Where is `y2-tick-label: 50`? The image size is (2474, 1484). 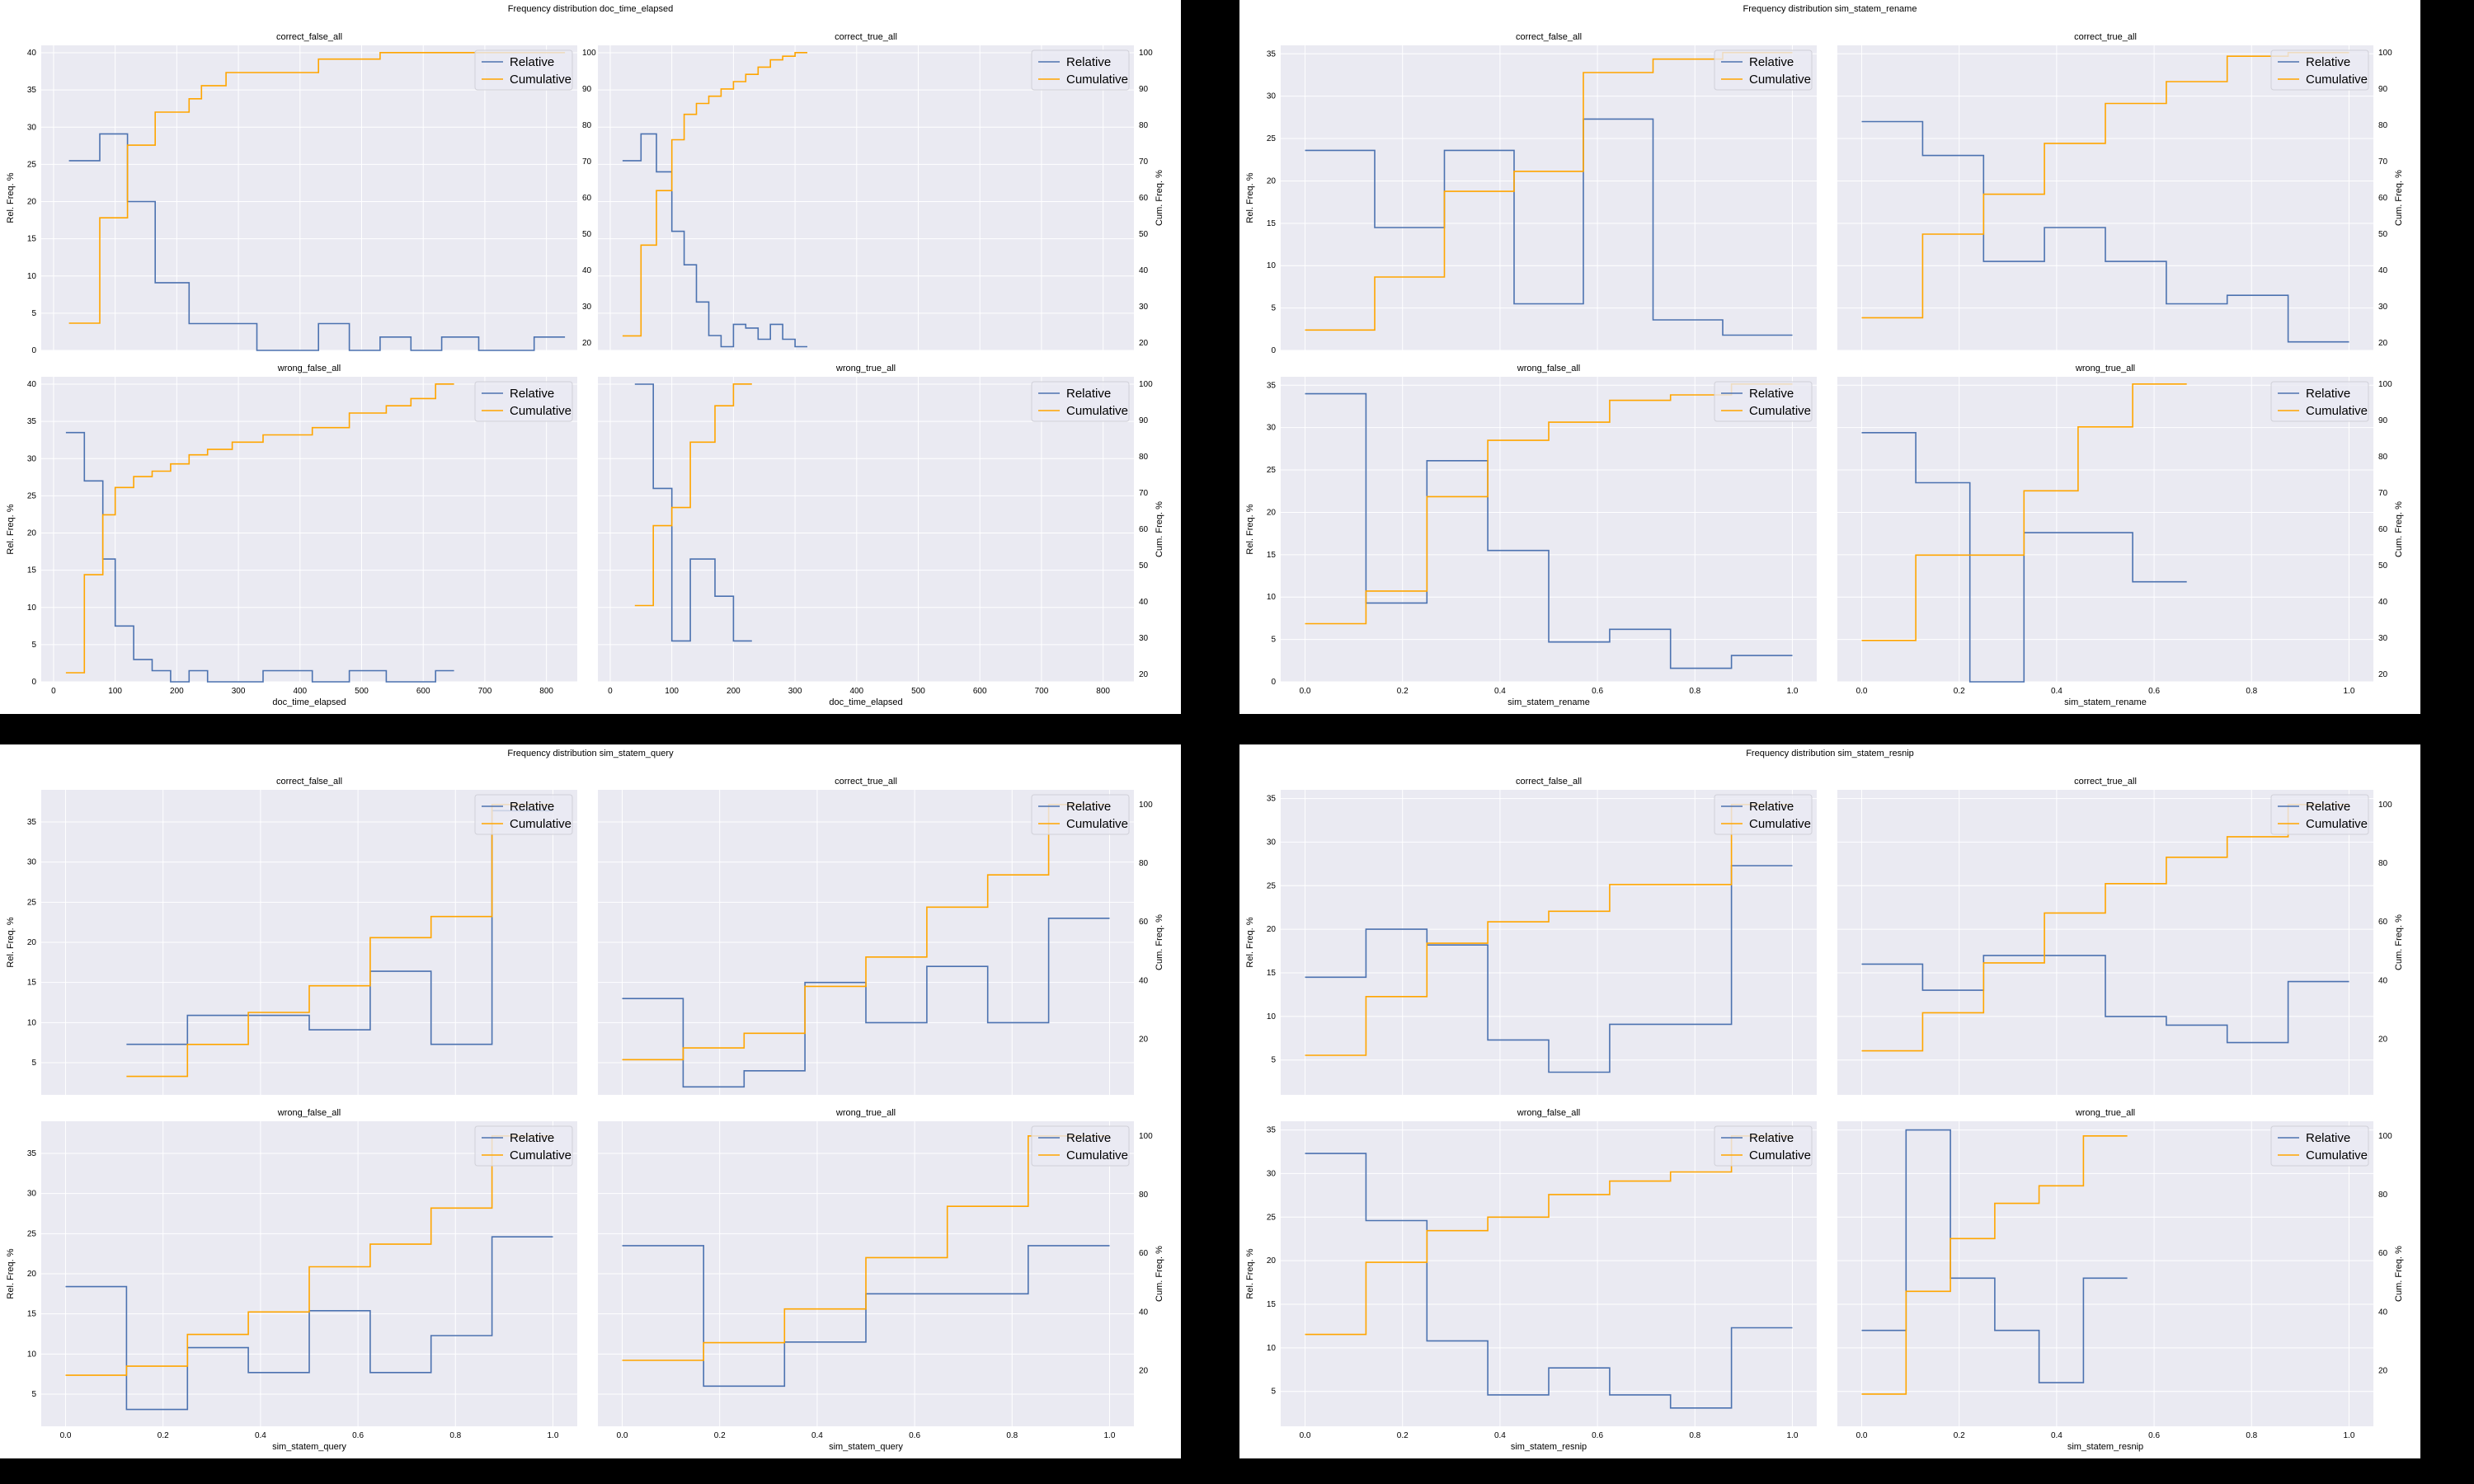 y2-tick-label: 50 is located at coordinates (2383, 566).